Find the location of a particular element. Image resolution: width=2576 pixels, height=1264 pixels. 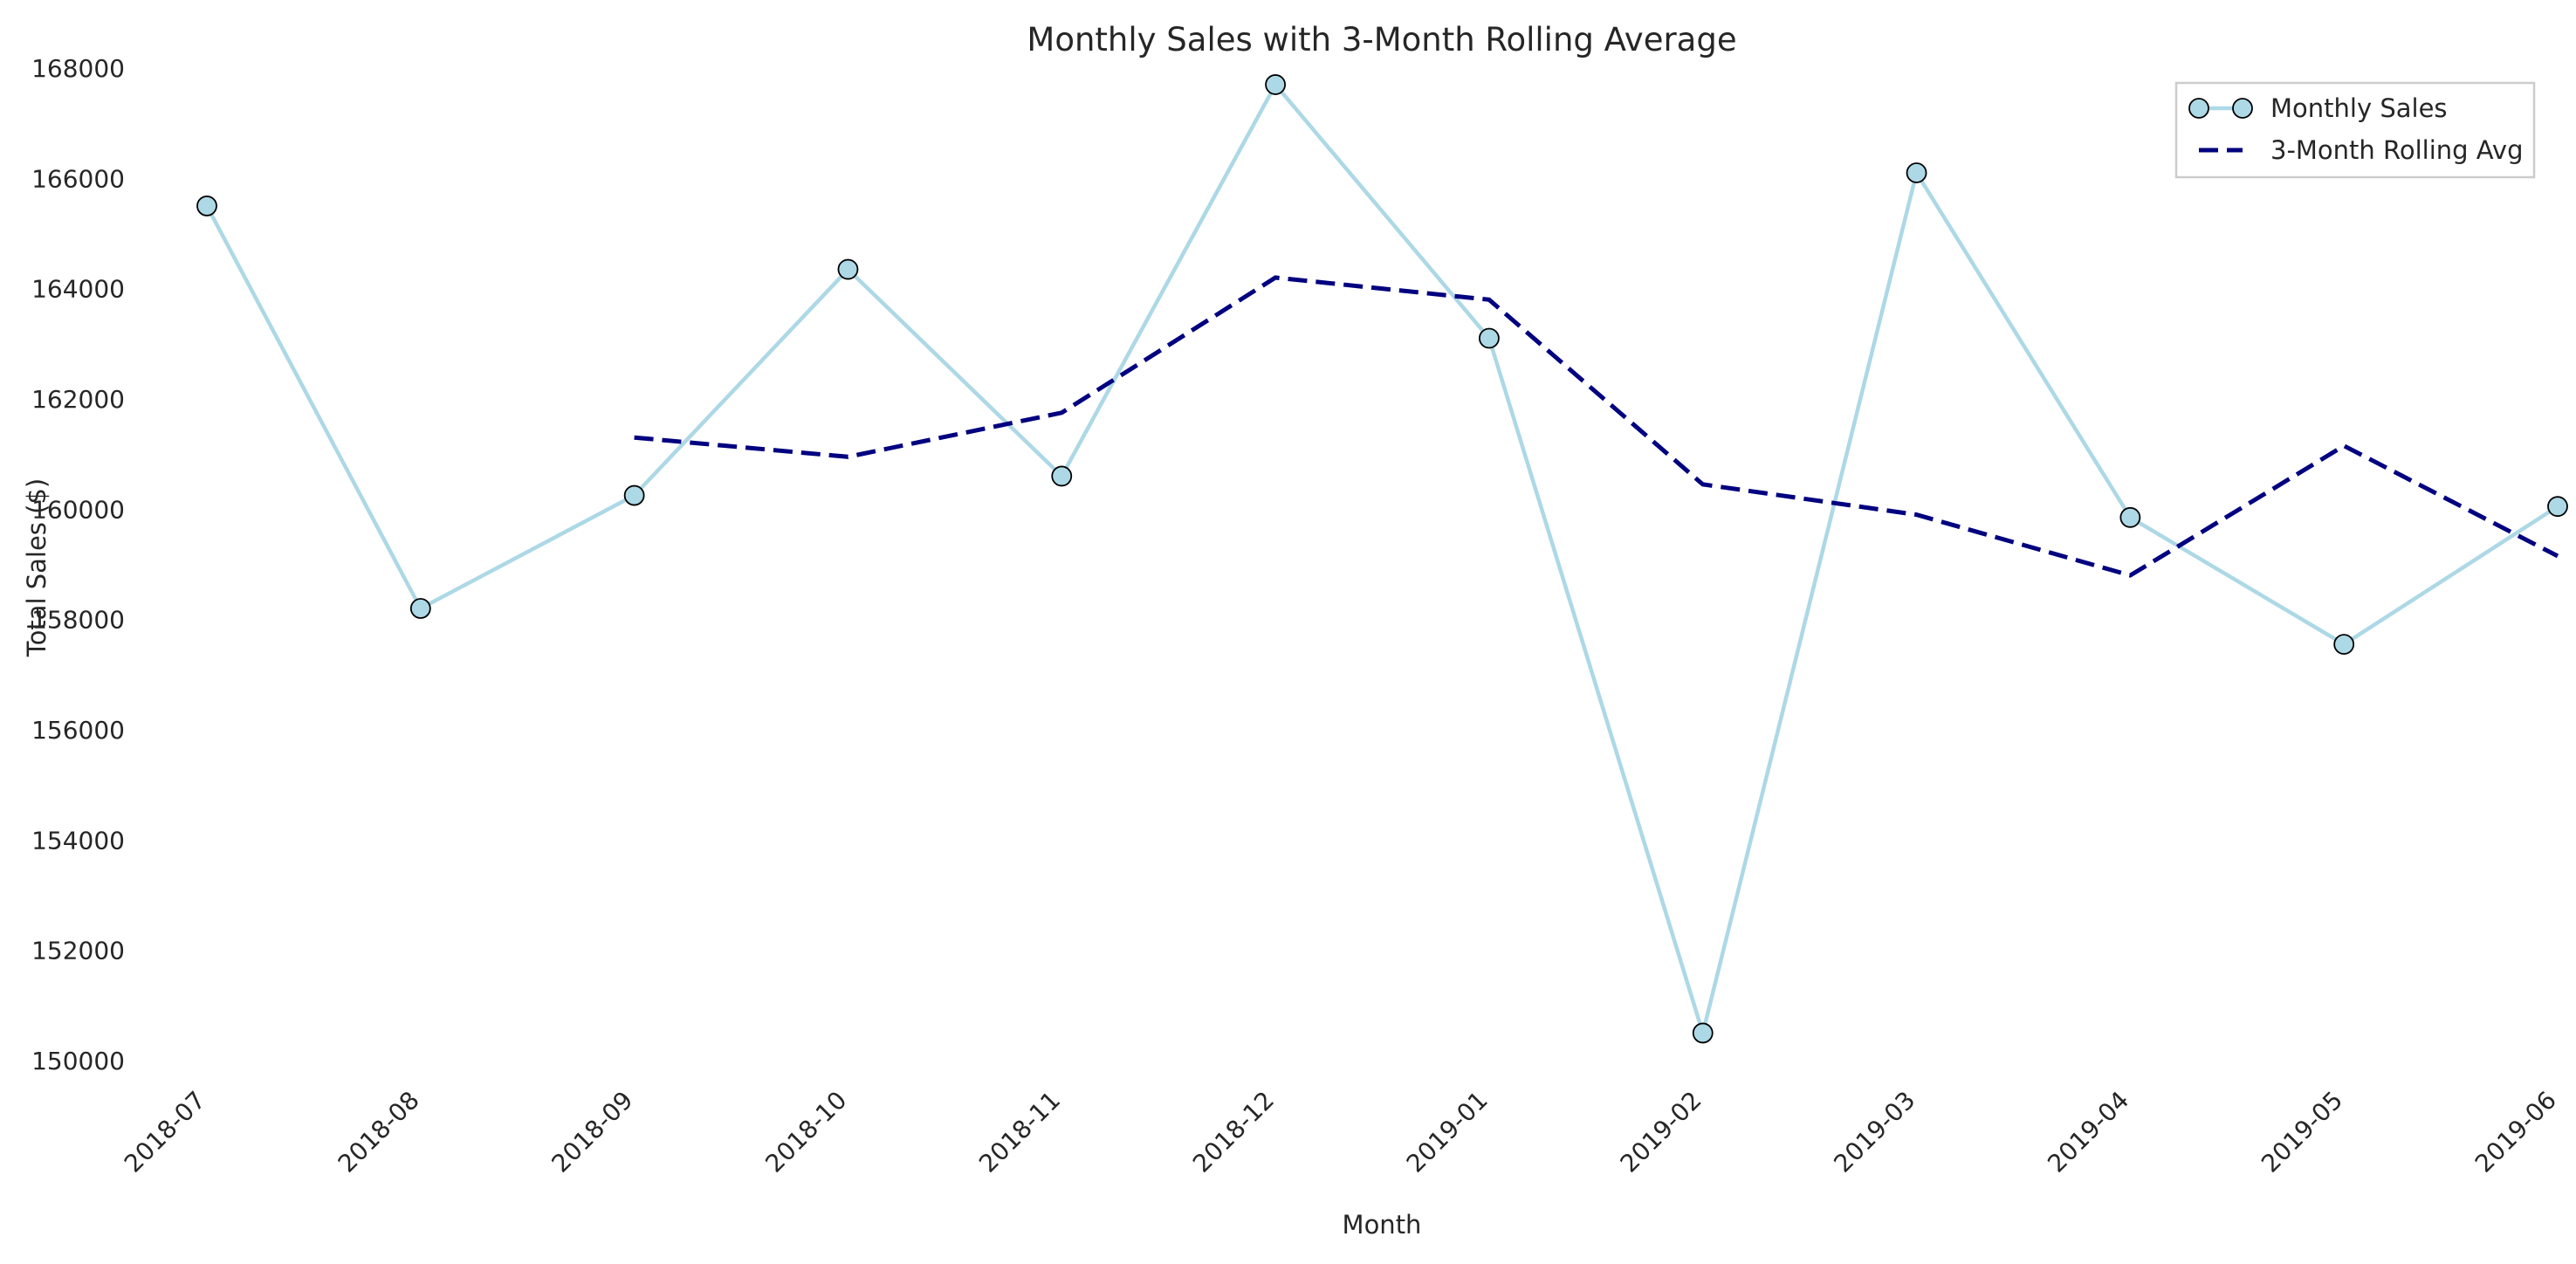

y-tick-label: 162000 is located at coordinates (78, 400).